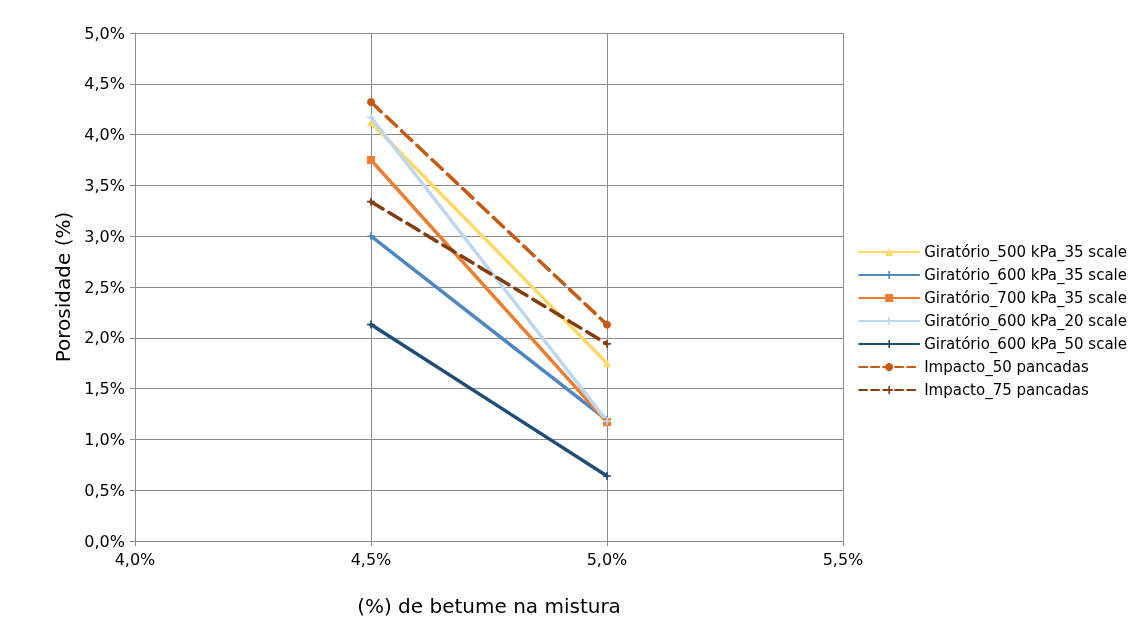 The image size is (1145, 642). Describe the element at coordinates (135, 559) in the screenshot. I see `x-tick-label: 4,0%` at that location.